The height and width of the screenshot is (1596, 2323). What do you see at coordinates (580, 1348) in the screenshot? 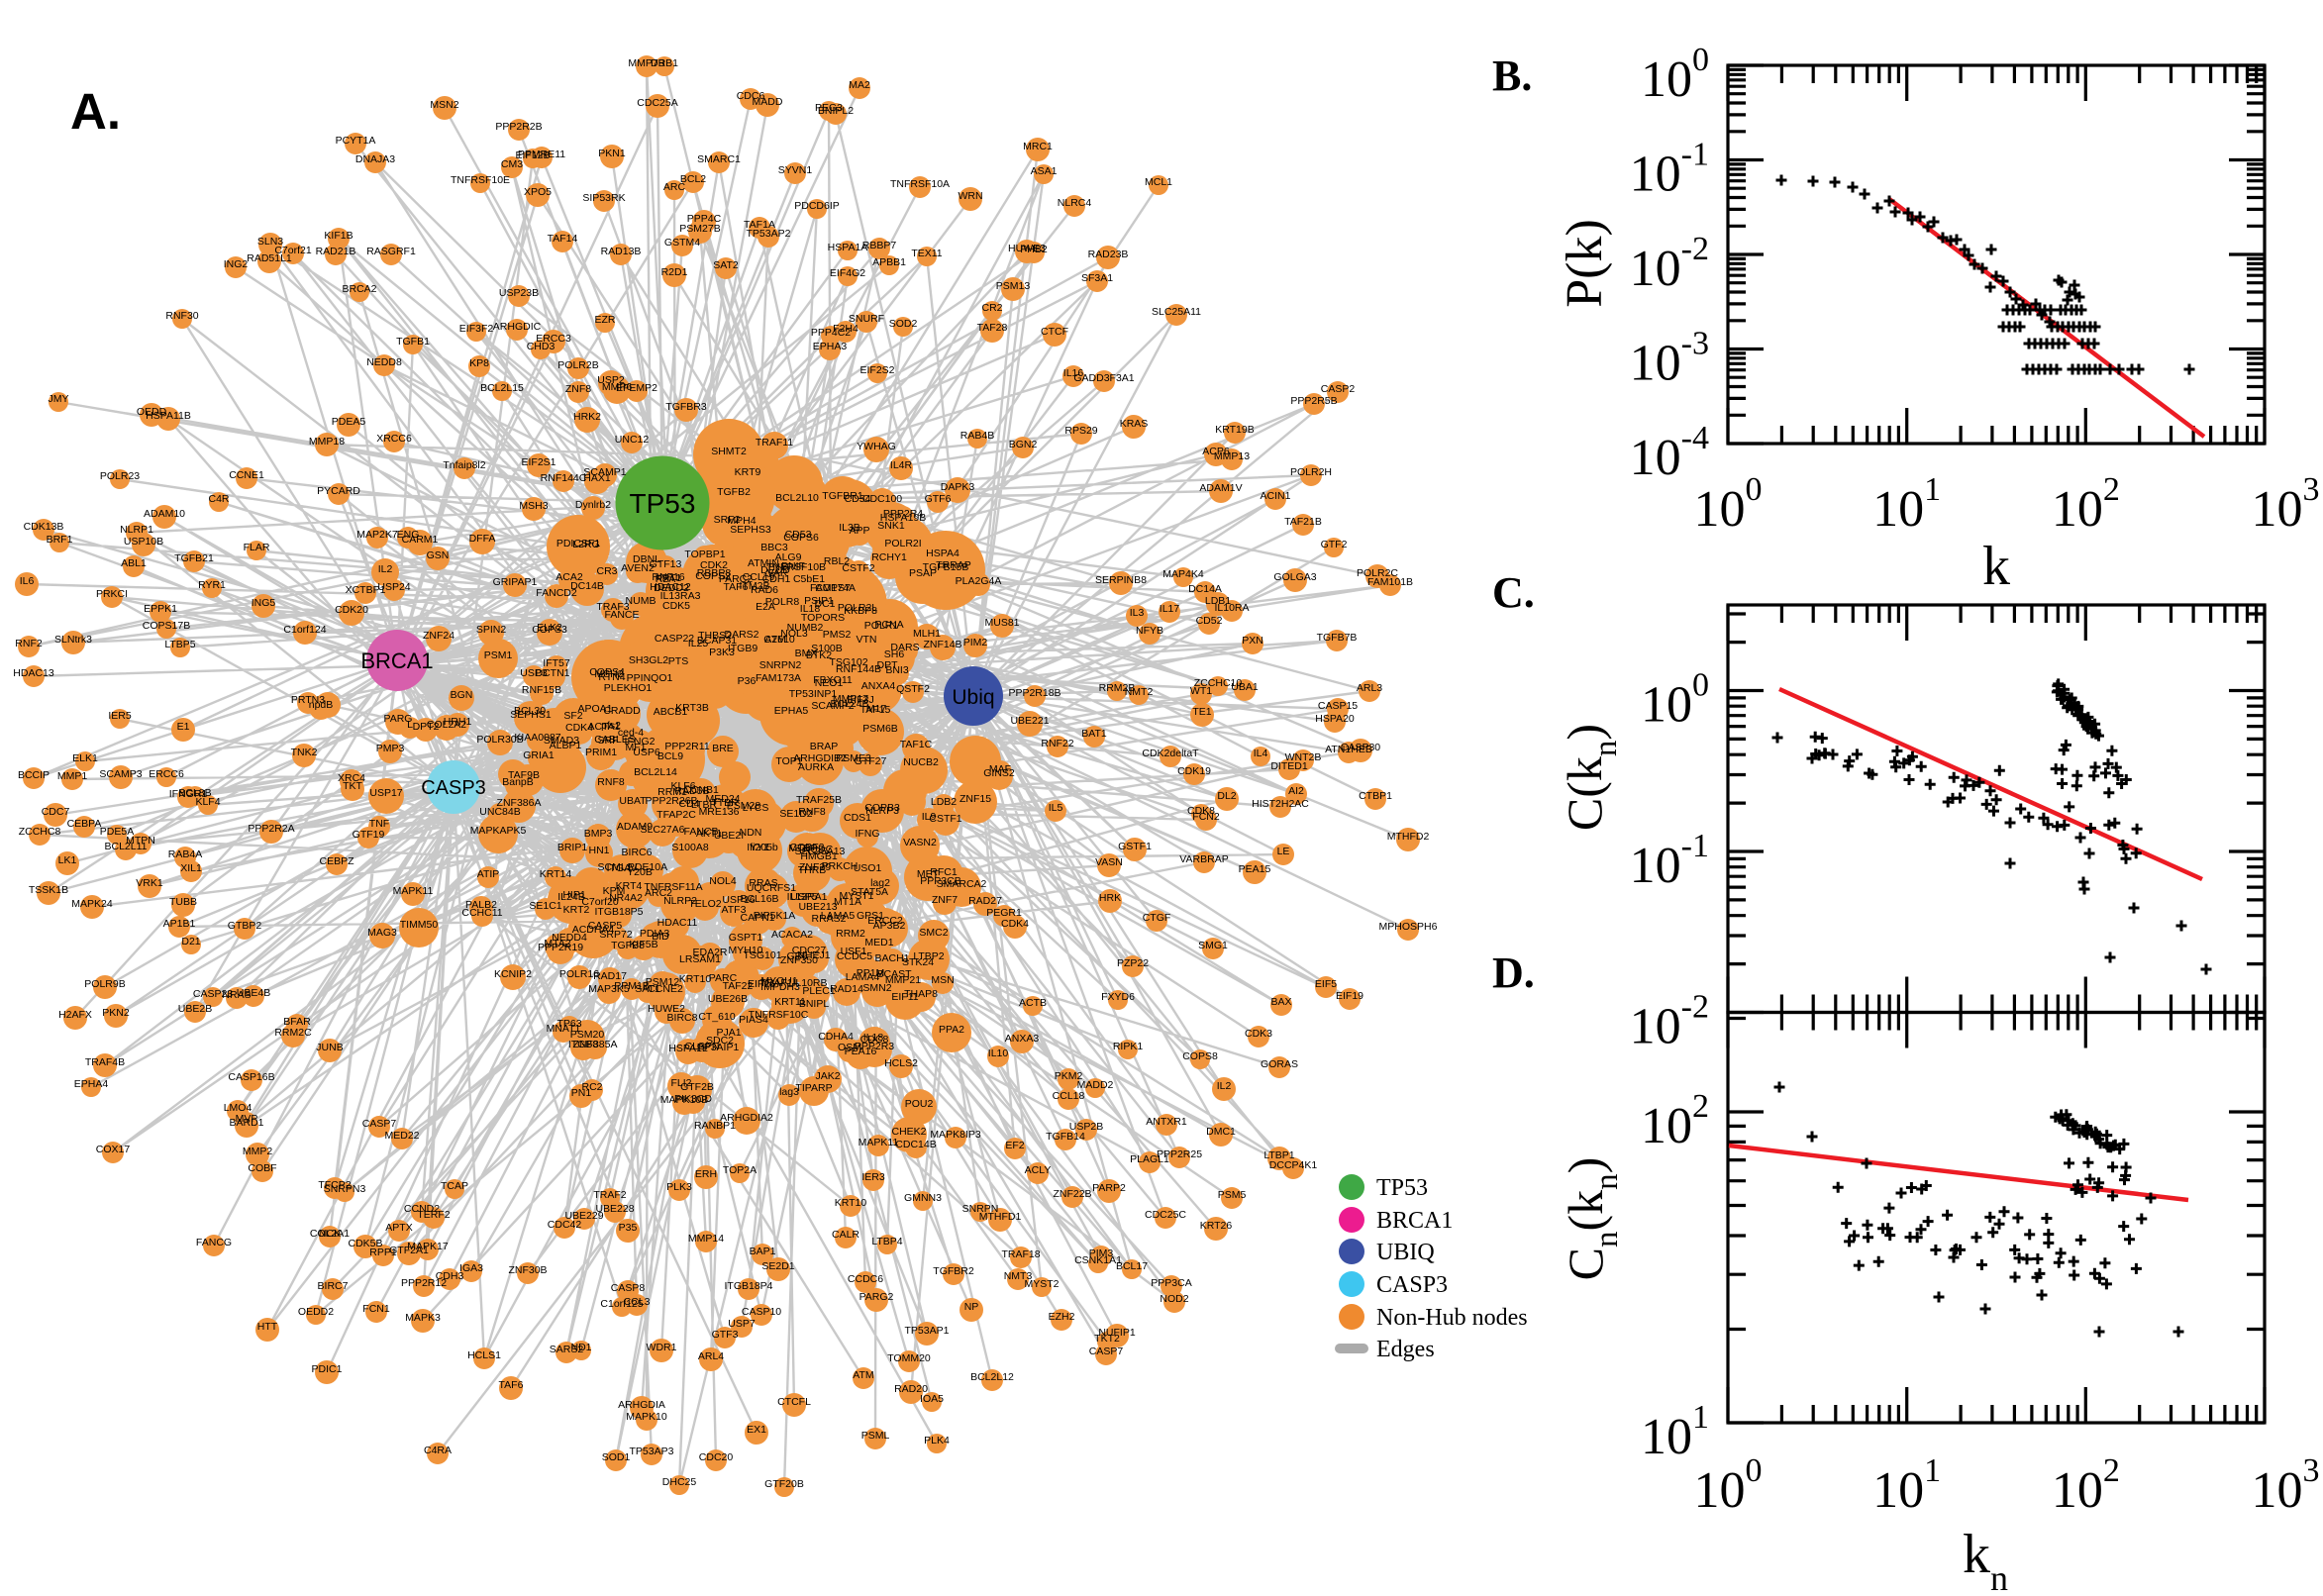
I see `svg-text: ND1` at bounding box center [580, 1348].